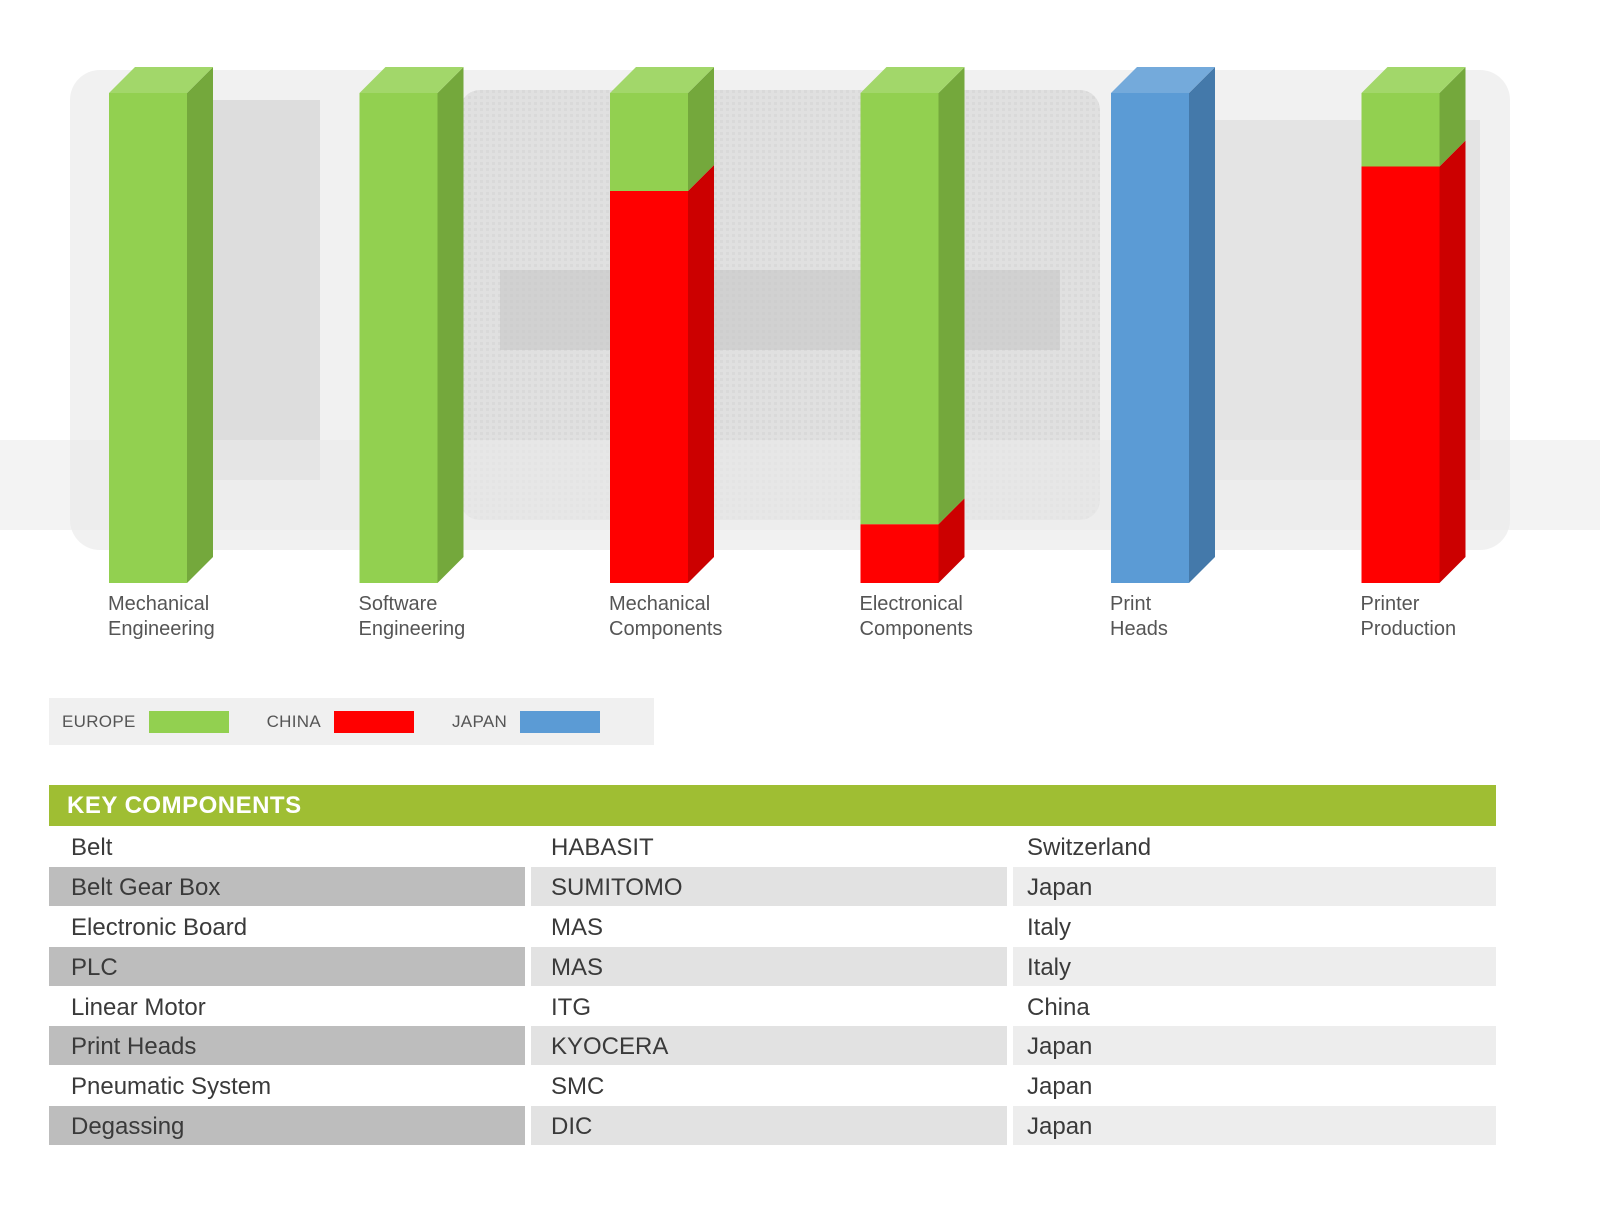  Describe the element at coordinates (1058, 1007) in the screenshot. I see `table-cell-country: China` at that location.